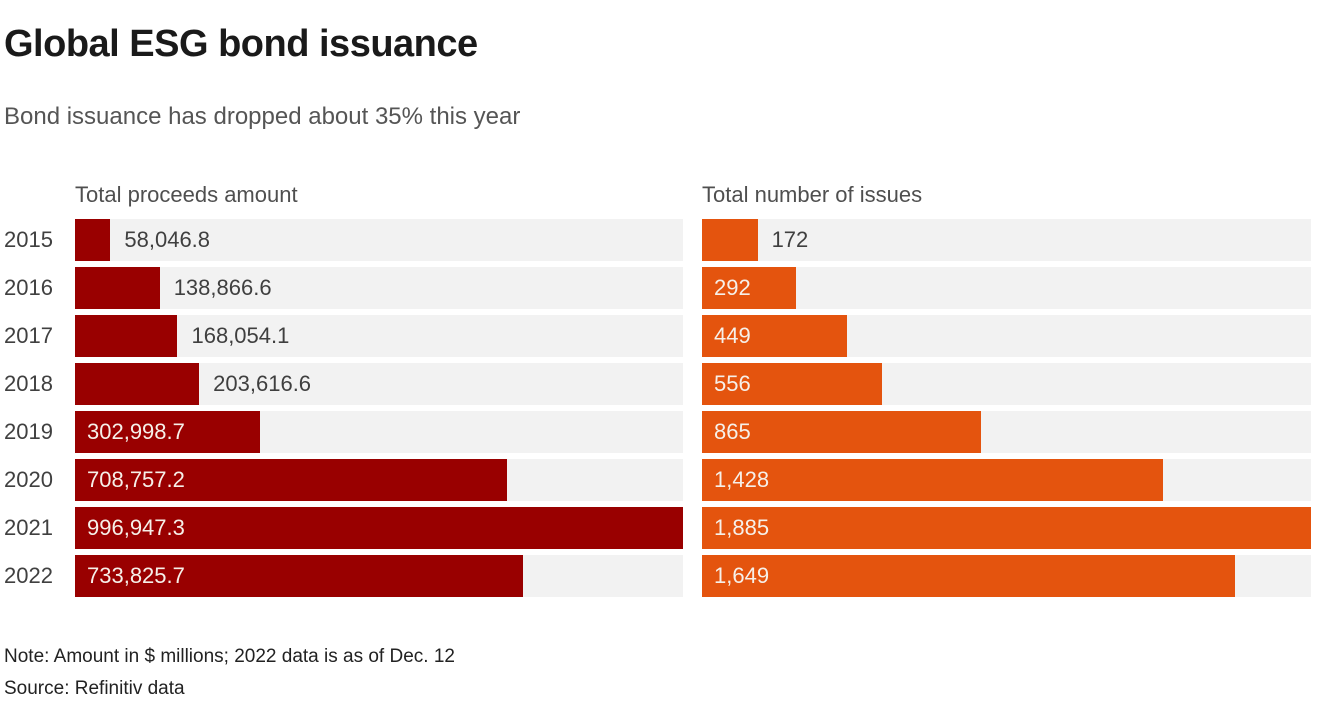 Image resolution: width=1320 pixels, height=712 pixels. Describe the element at coordinates (732, 335) in the screenshot. I see `bar-value-label: 449` at that location.